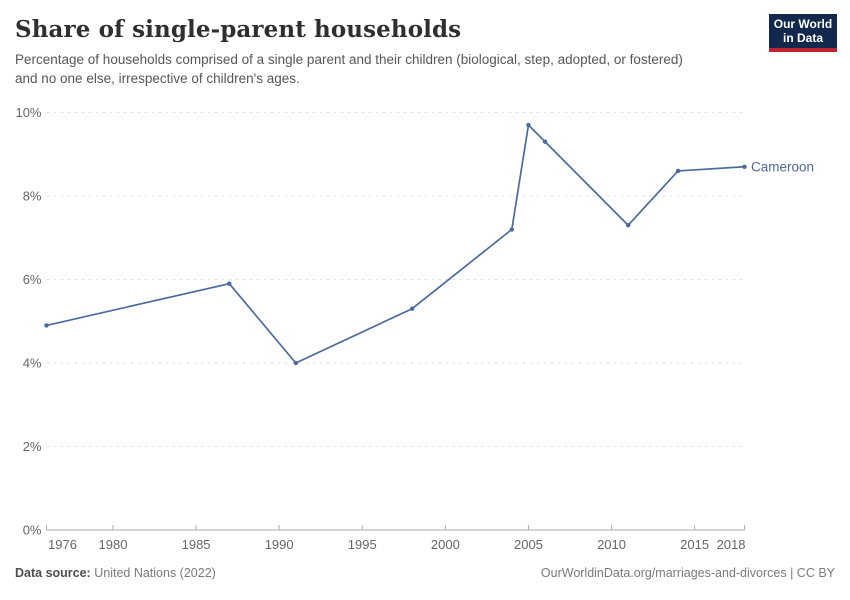 The height and width of the screenshot is (600, 850). What do you see at coordinates (782, 167) in the screenshot?
I see `series-label: Cameroon` at bounding box center [782, 167].